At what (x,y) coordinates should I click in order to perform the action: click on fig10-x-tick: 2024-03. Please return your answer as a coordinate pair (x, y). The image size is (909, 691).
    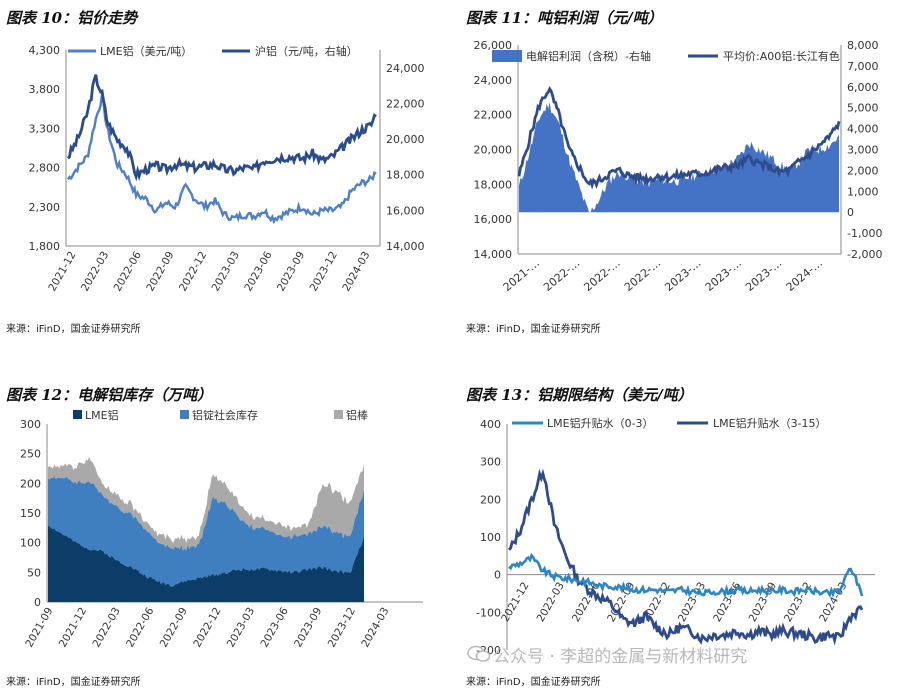
    Looking at the image, I should click on (356, 272).